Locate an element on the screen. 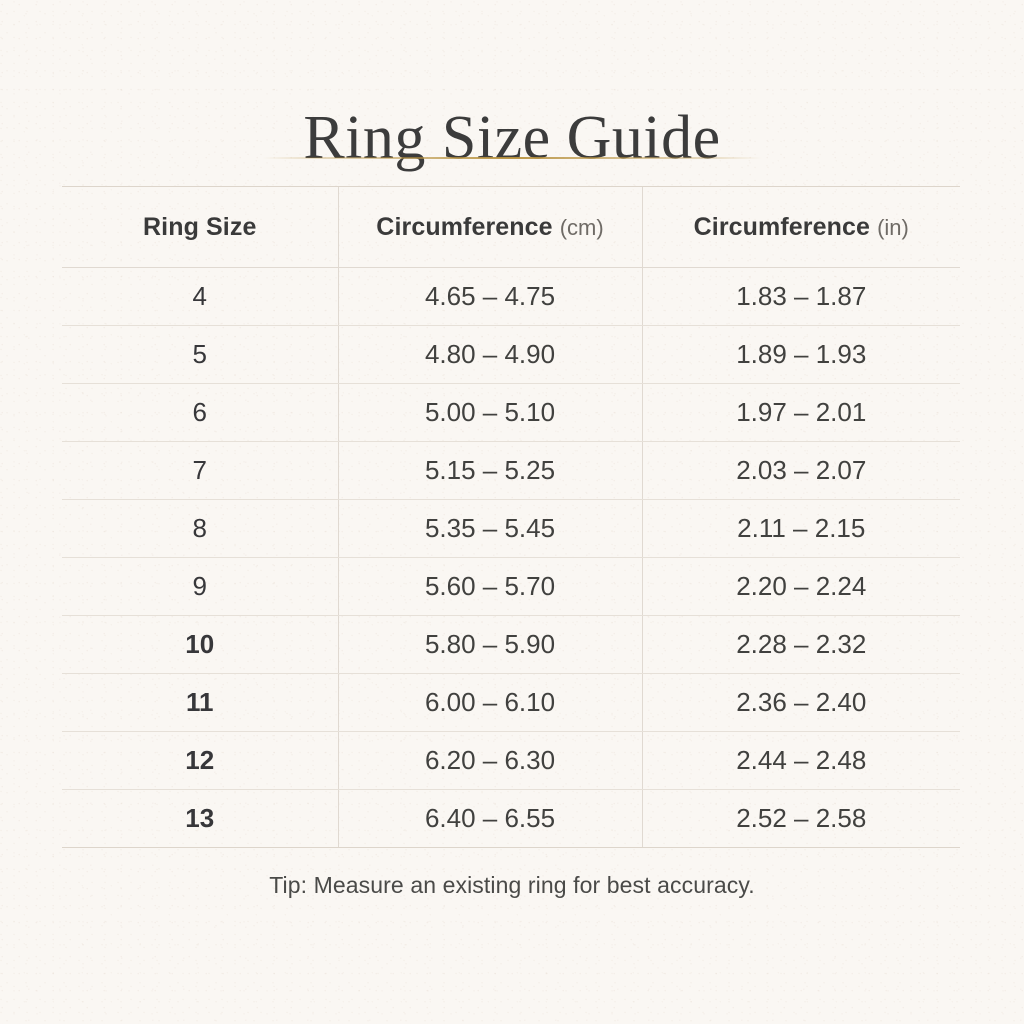 The width and height of the screenshot is (1024, 1024). cell-size: 7 is located at coordinates (200, 470).